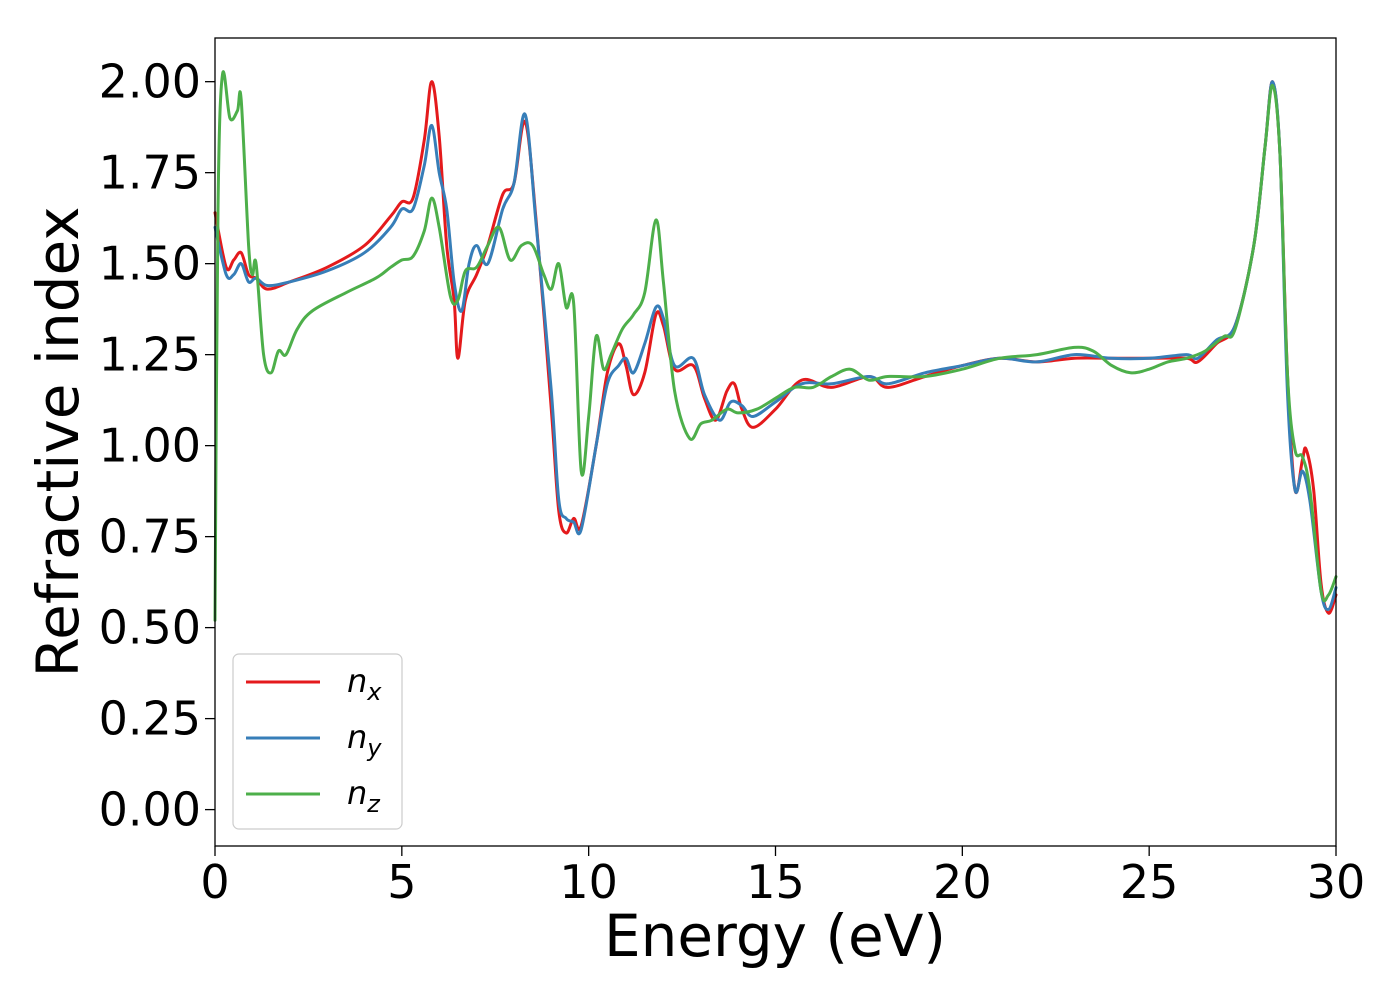  I want to click on legend: nx ny nz, so click(317, 741).